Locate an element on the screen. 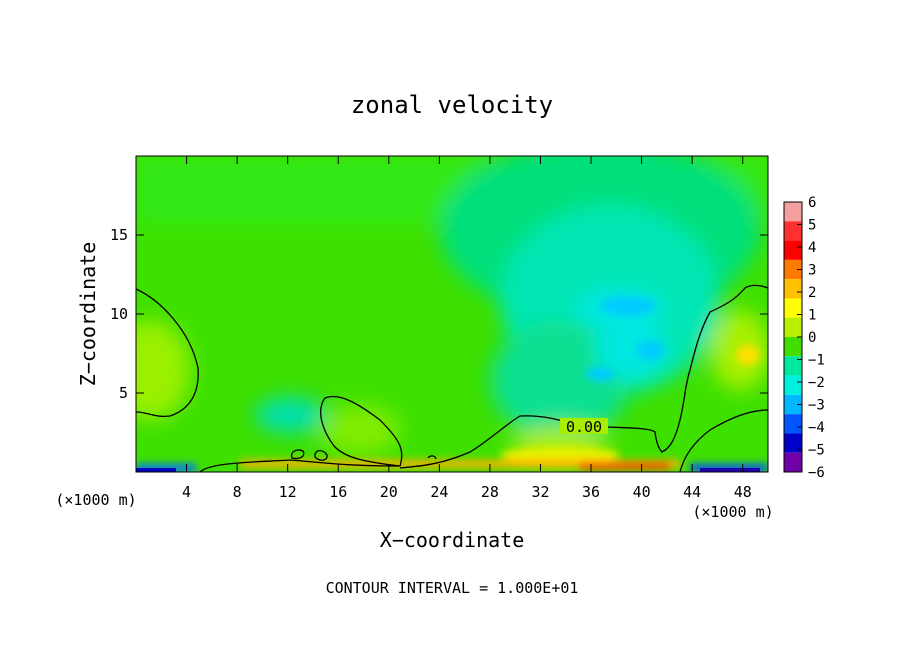 The height and width of the screenshot is (654, 904). colorbar-tick-label: 1 is located at coordinates (812, 316).